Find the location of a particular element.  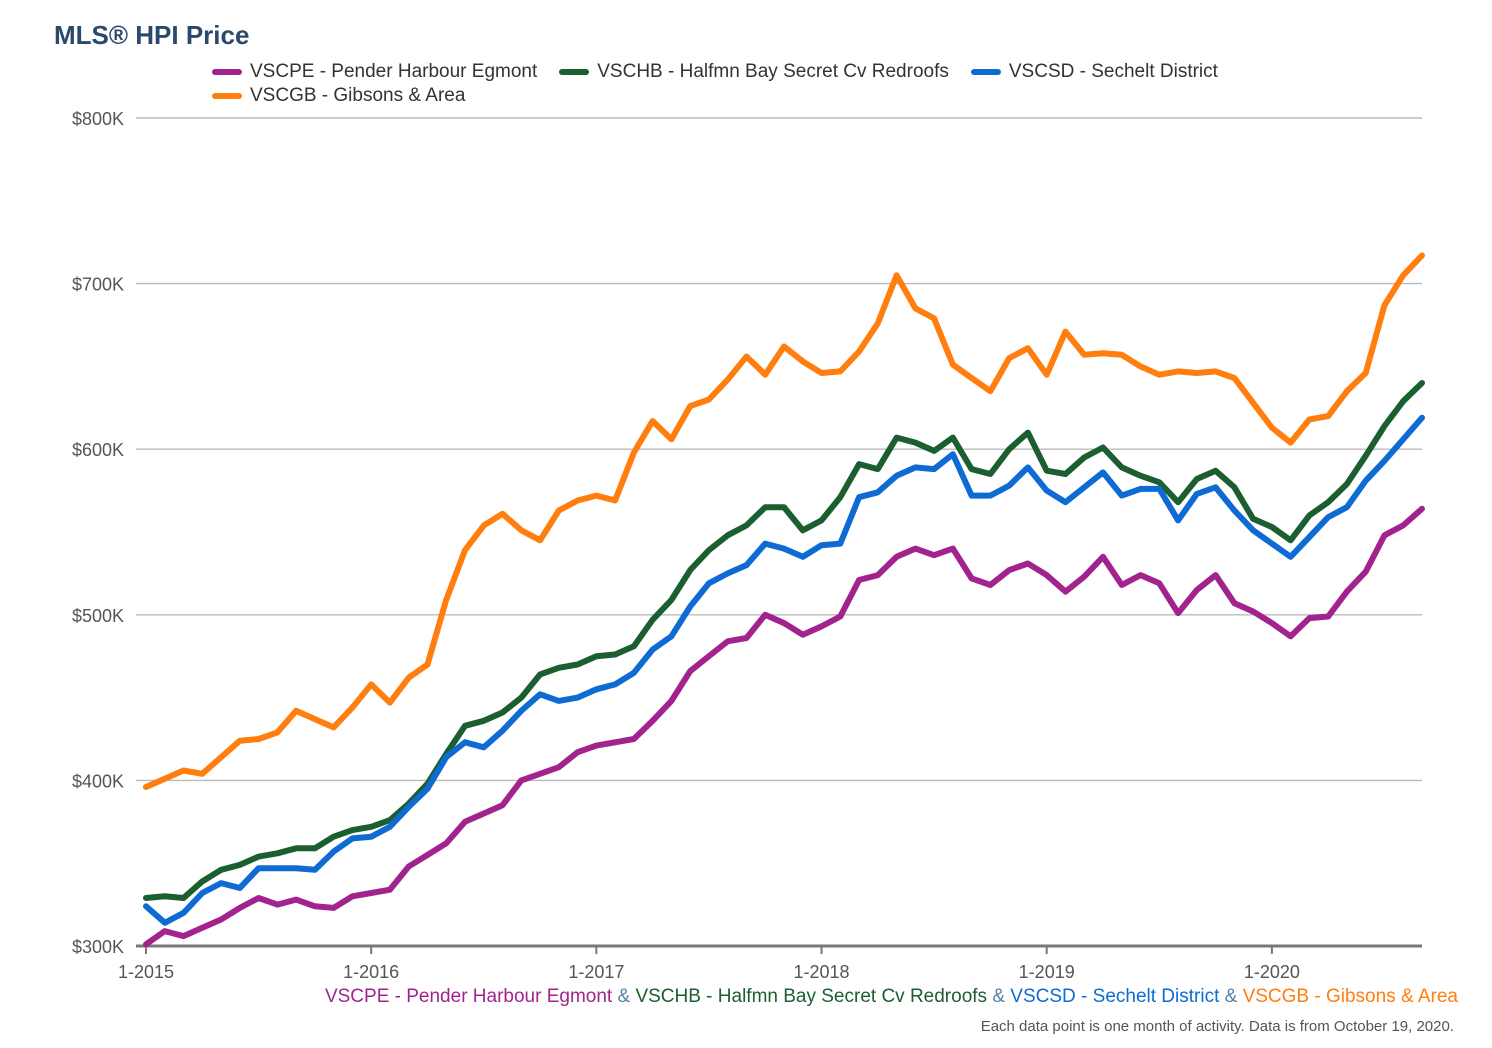

legend-item: VSCGB - Gibsons & Area is located at coordinates (338, 96).